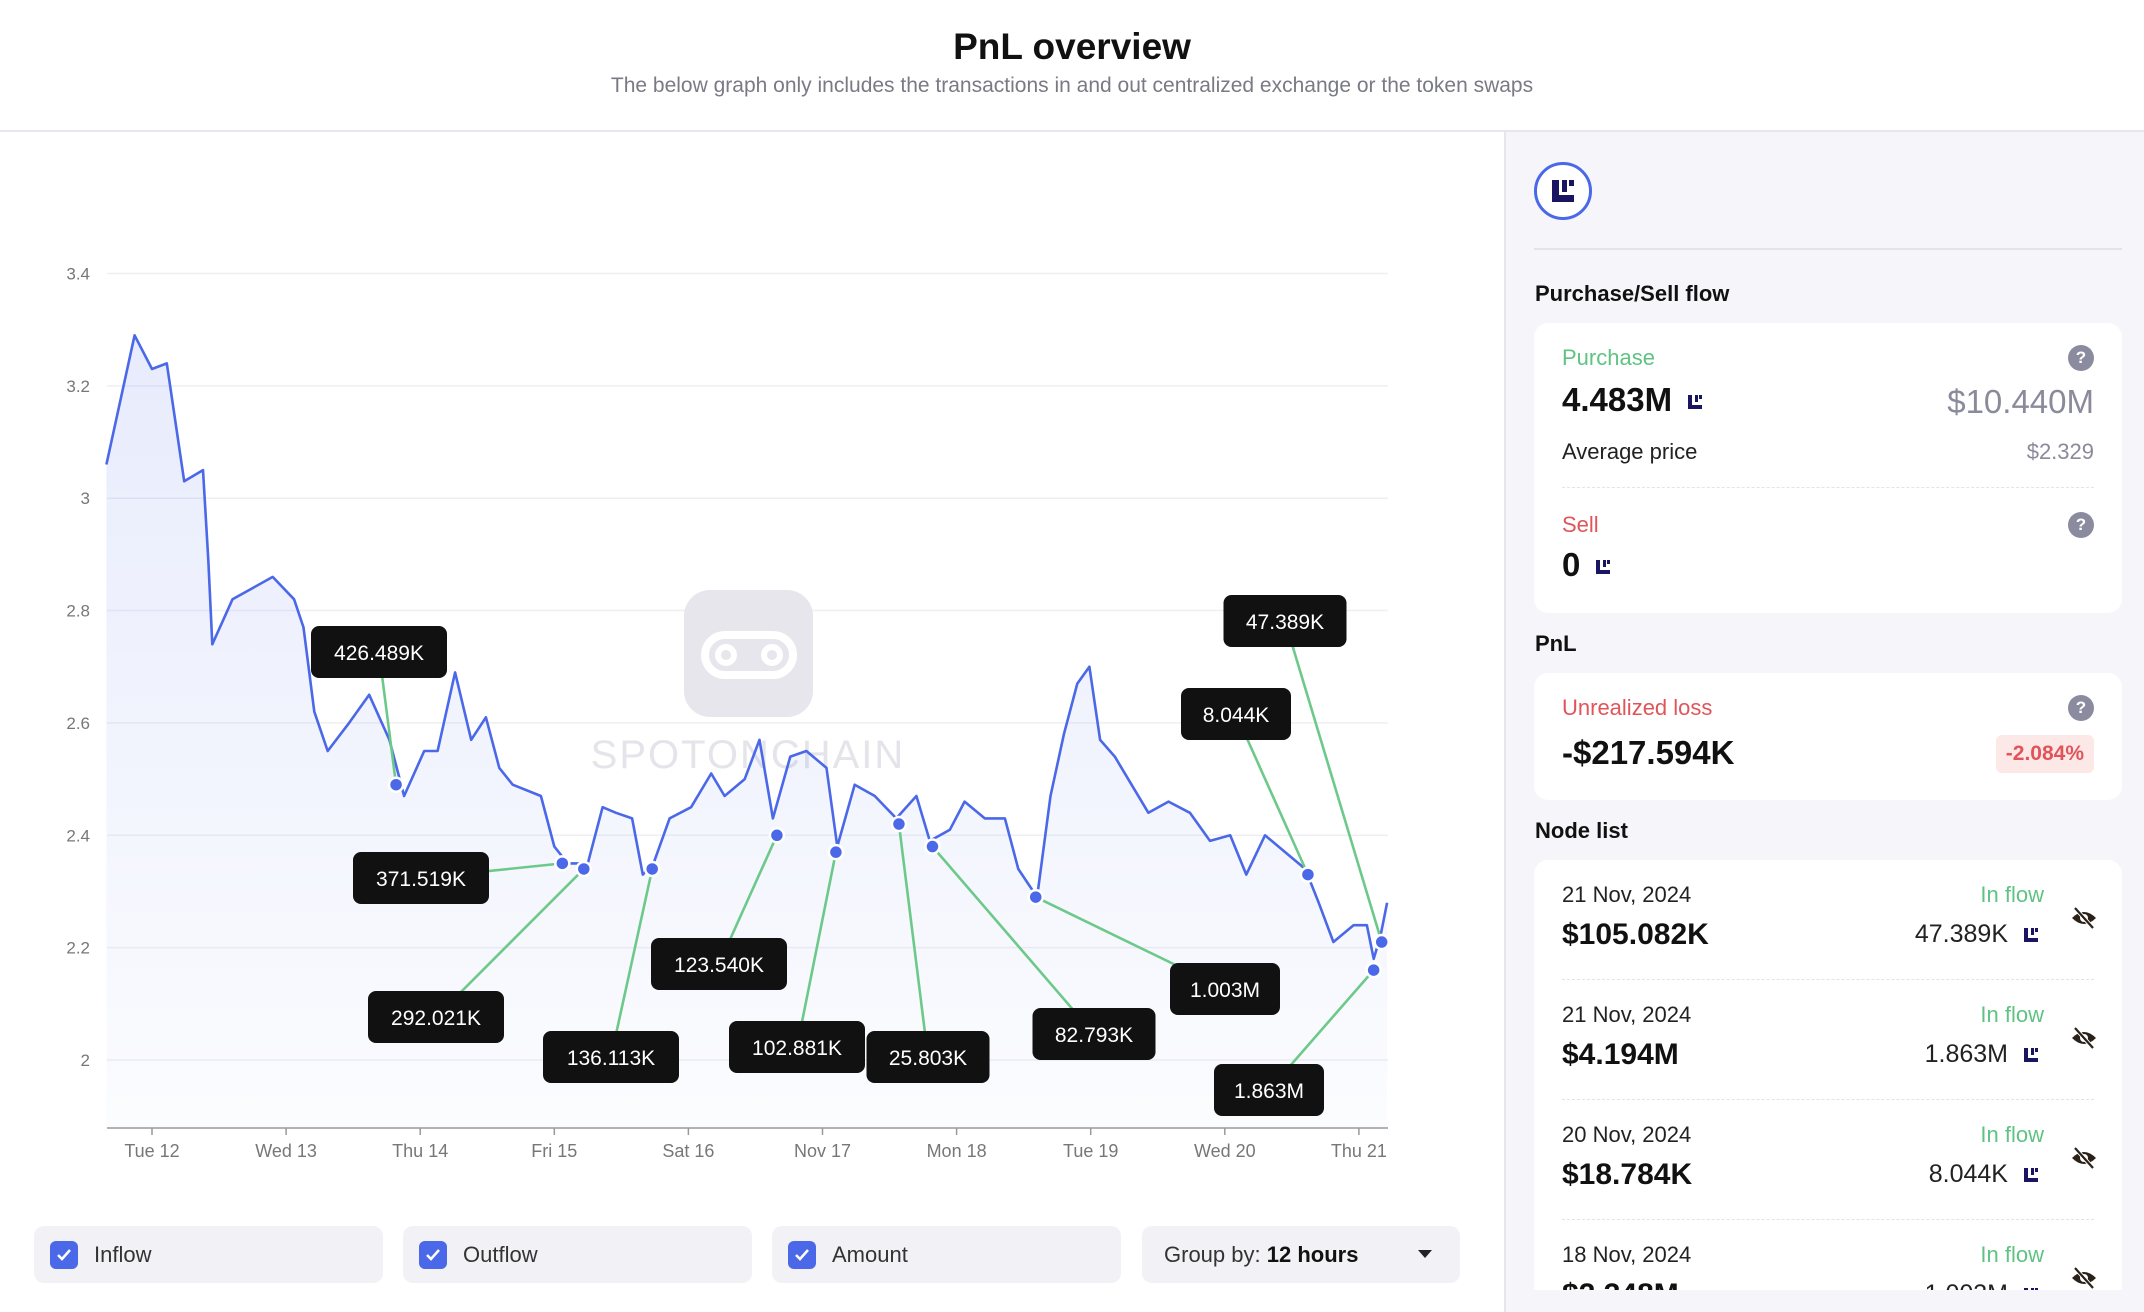  What do you see at coordinates (1581, 830) in the screenshot?
I see `node-list-title: Node list` at bounding box center [1581, 830].